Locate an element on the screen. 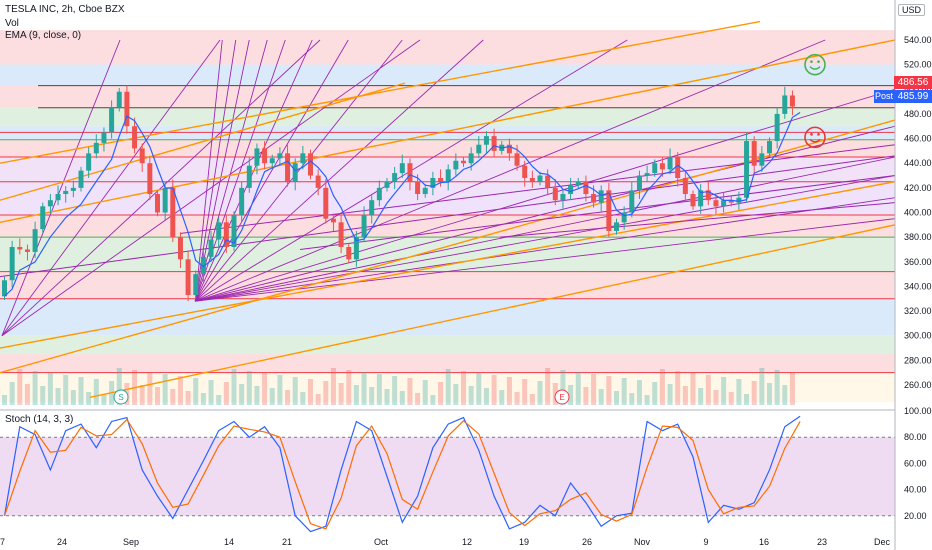  smiley-eye is located at coordinates (818, 61).